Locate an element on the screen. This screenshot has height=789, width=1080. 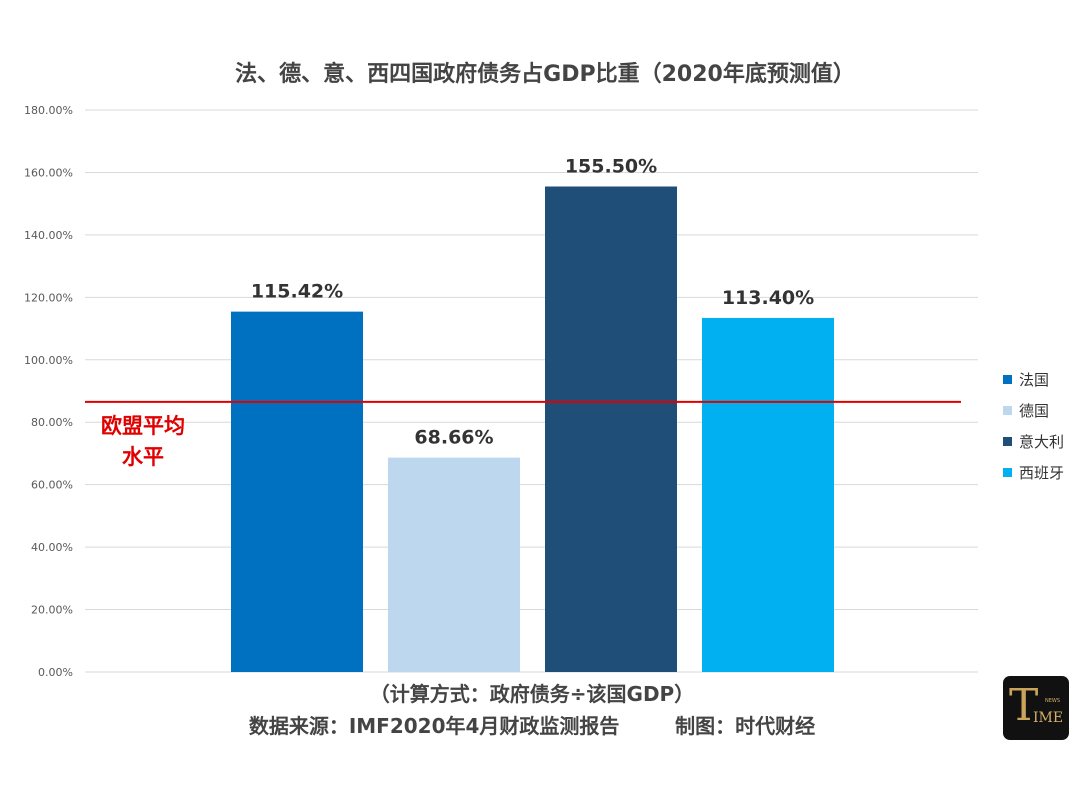
y-tick-label: 40.00% is located at coordinates (52, 547).